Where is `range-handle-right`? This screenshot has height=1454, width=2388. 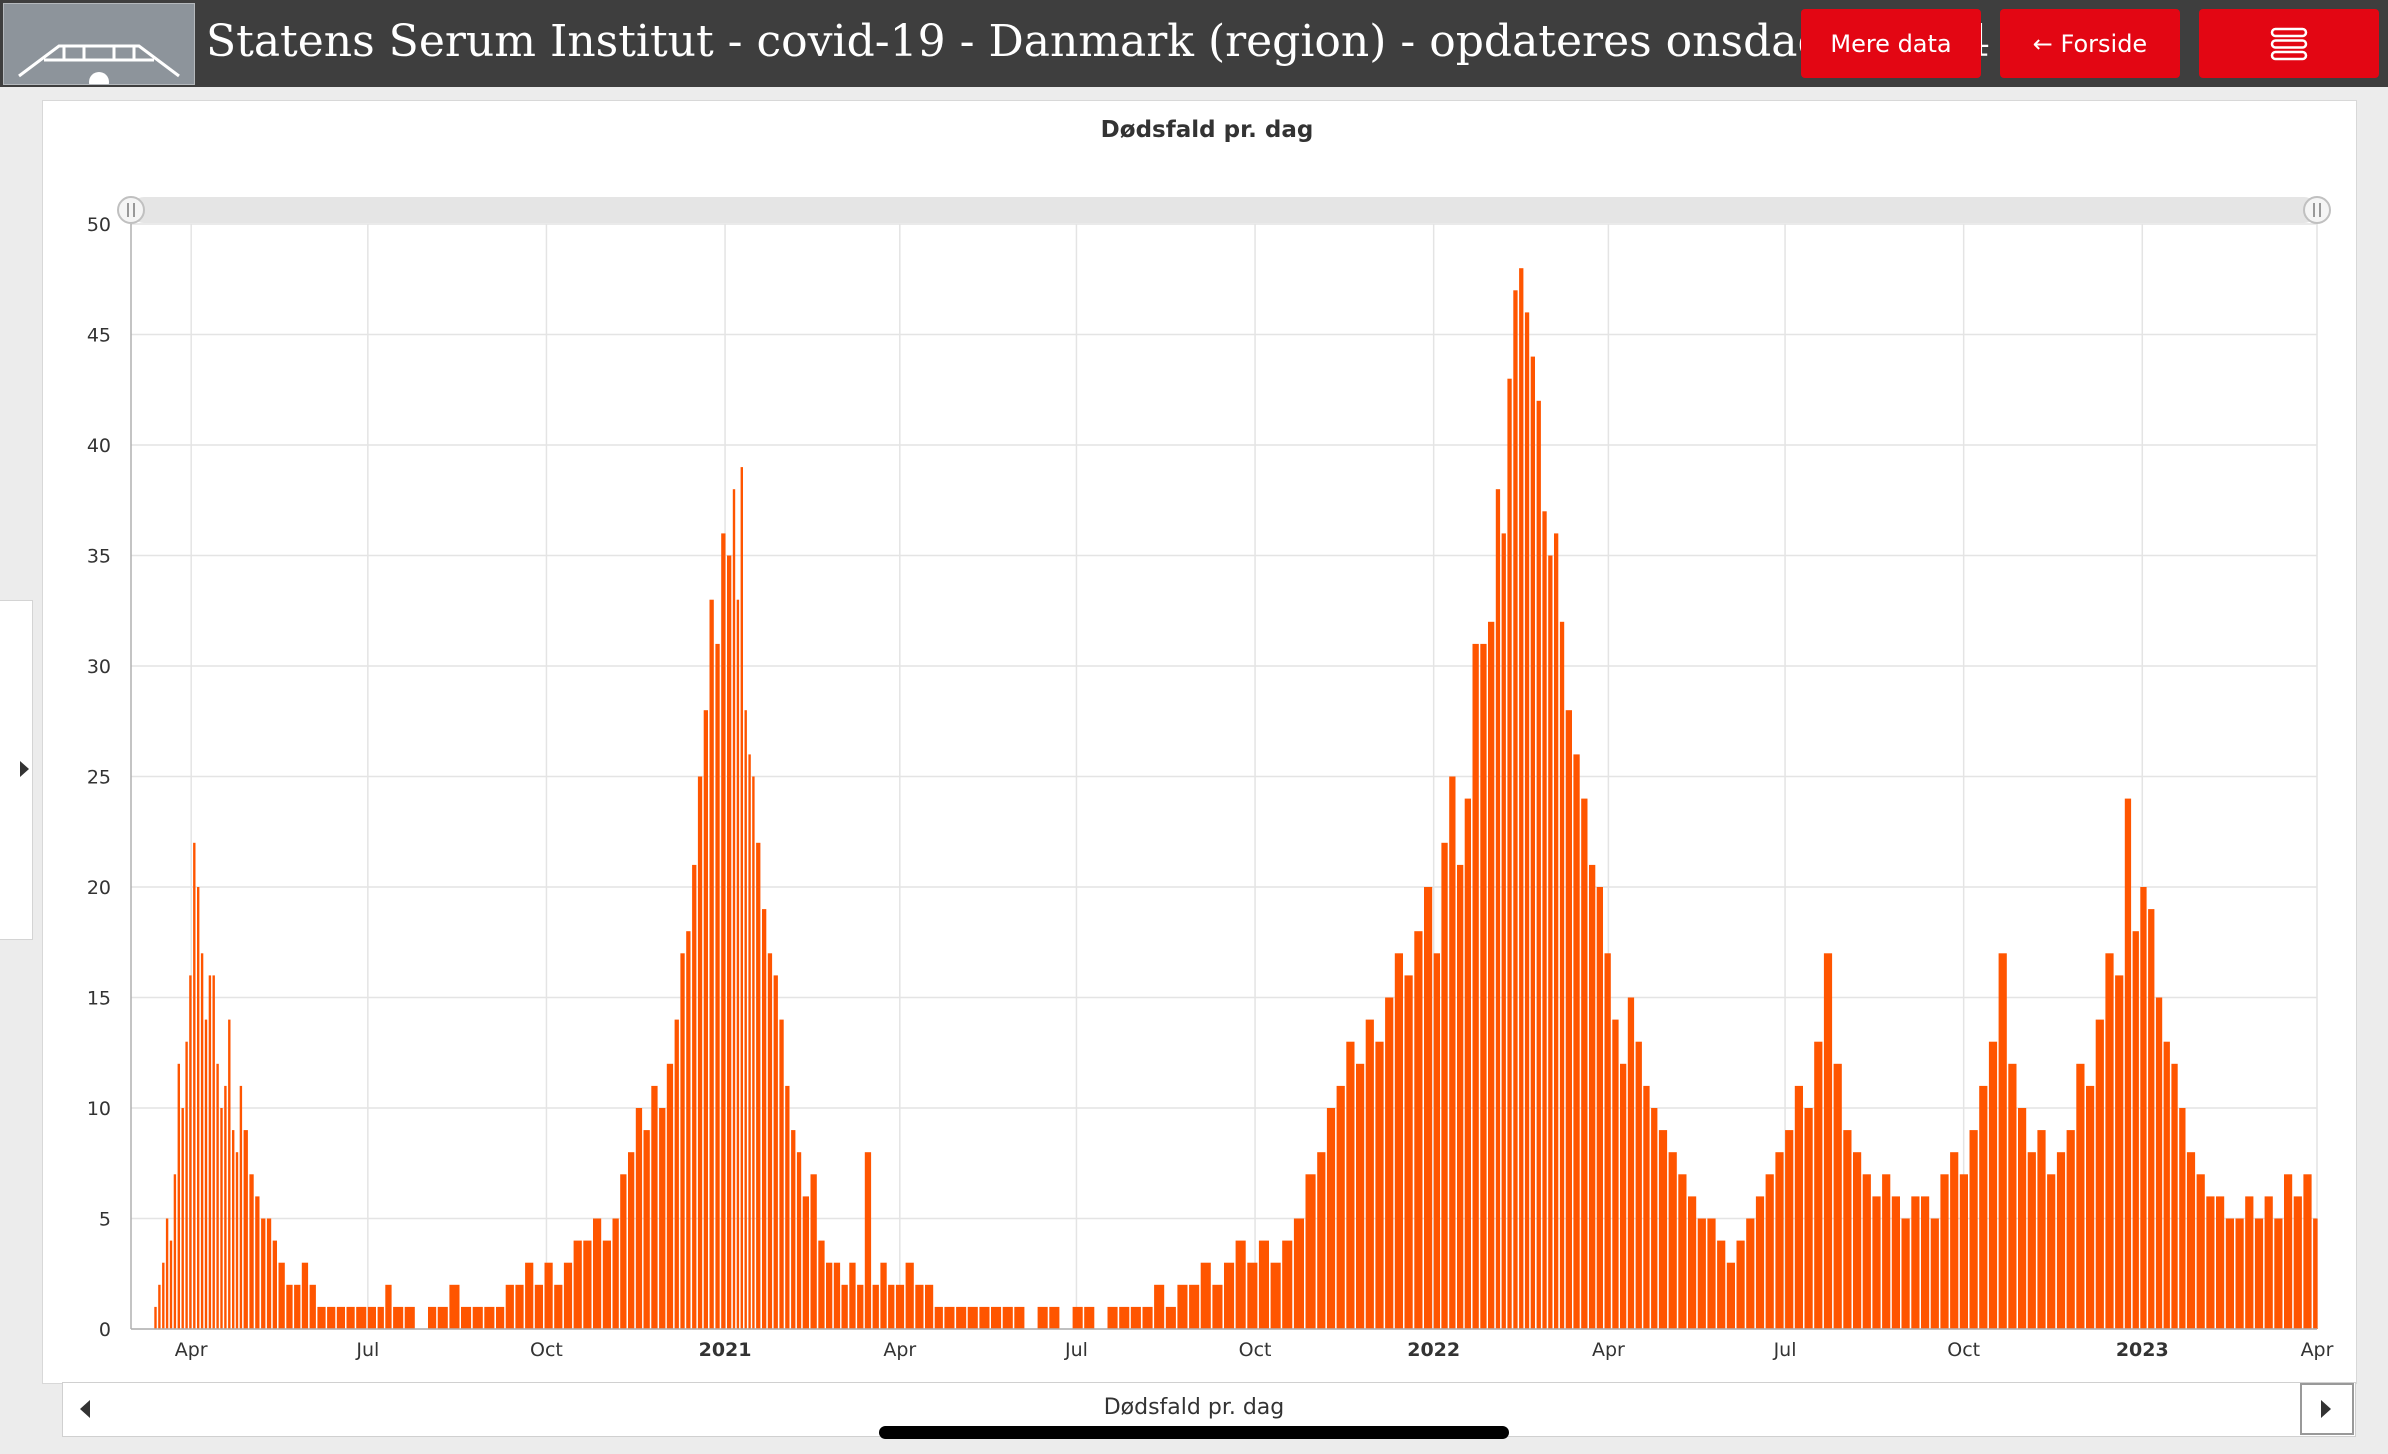 range-handle-right is located at coordinates (2317, 210).